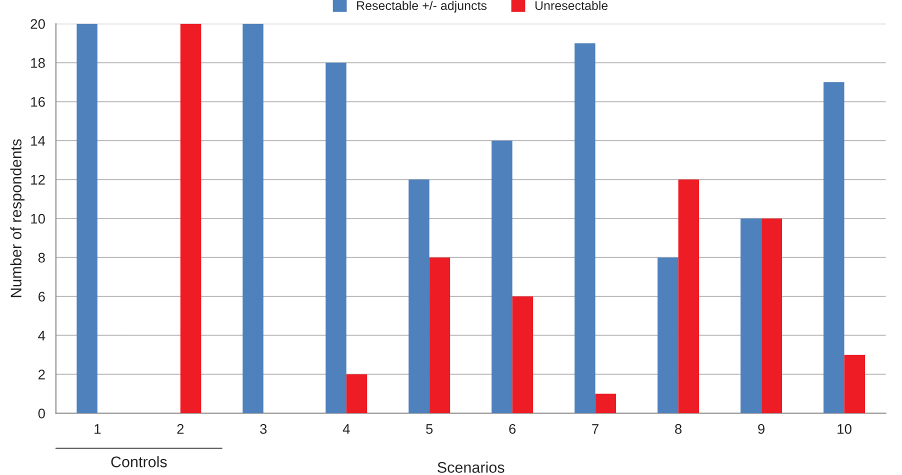 The image size is (902, 475). I want to click on y-tick-label: 6, so click(41, 297).